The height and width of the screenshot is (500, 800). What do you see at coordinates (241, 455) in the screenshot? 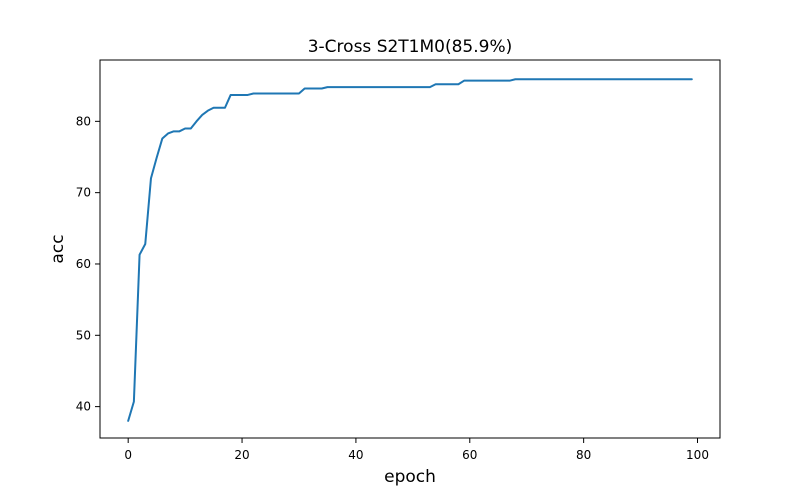
I see `x-tick-label: 20` at bounding box center [241, 455].